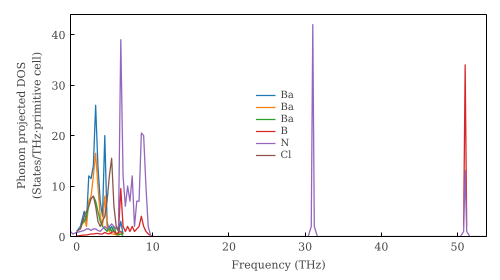 This screenshot has width=500, height=280. I want to click on x-tick-label: 0, so click(76, 247).